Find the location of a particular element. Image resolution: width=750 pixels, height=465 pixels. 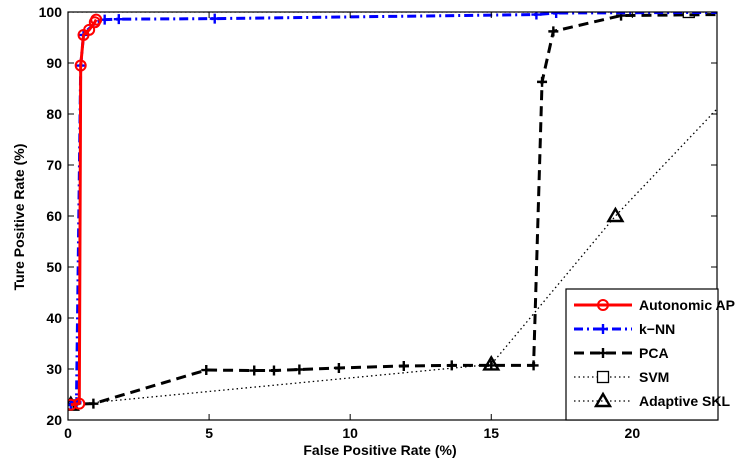

y-axis-label: Ture Positive Rate (%) is located at coordinates (19, 217).